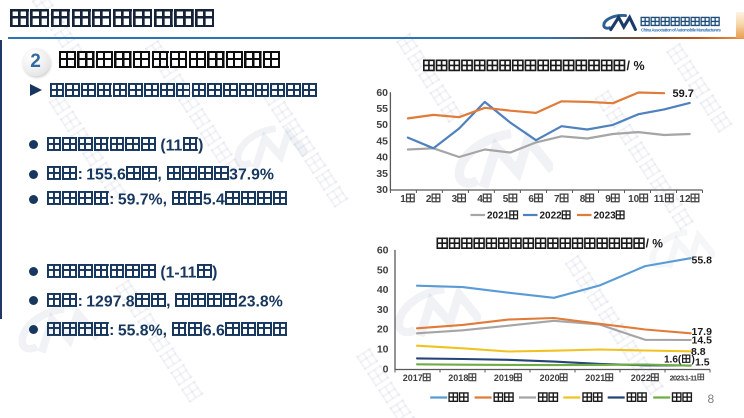 The image size is (744, 418). Describe the element at coordinates (683, 94) in the screenshot. I see `svg-text: 59.7` at that location.